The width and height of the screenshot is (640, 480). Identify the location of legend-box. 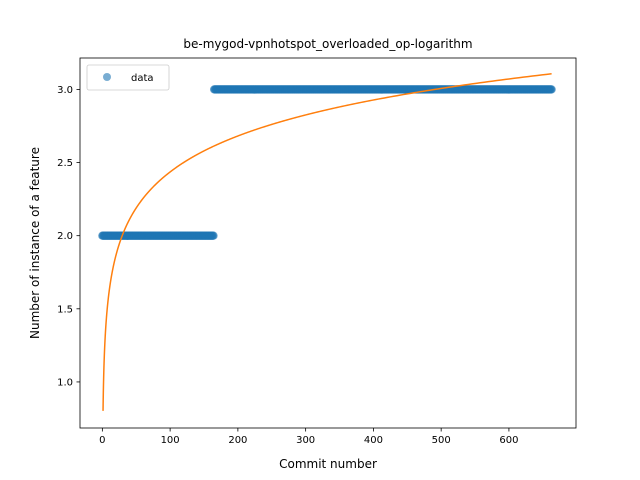
(128, 77).